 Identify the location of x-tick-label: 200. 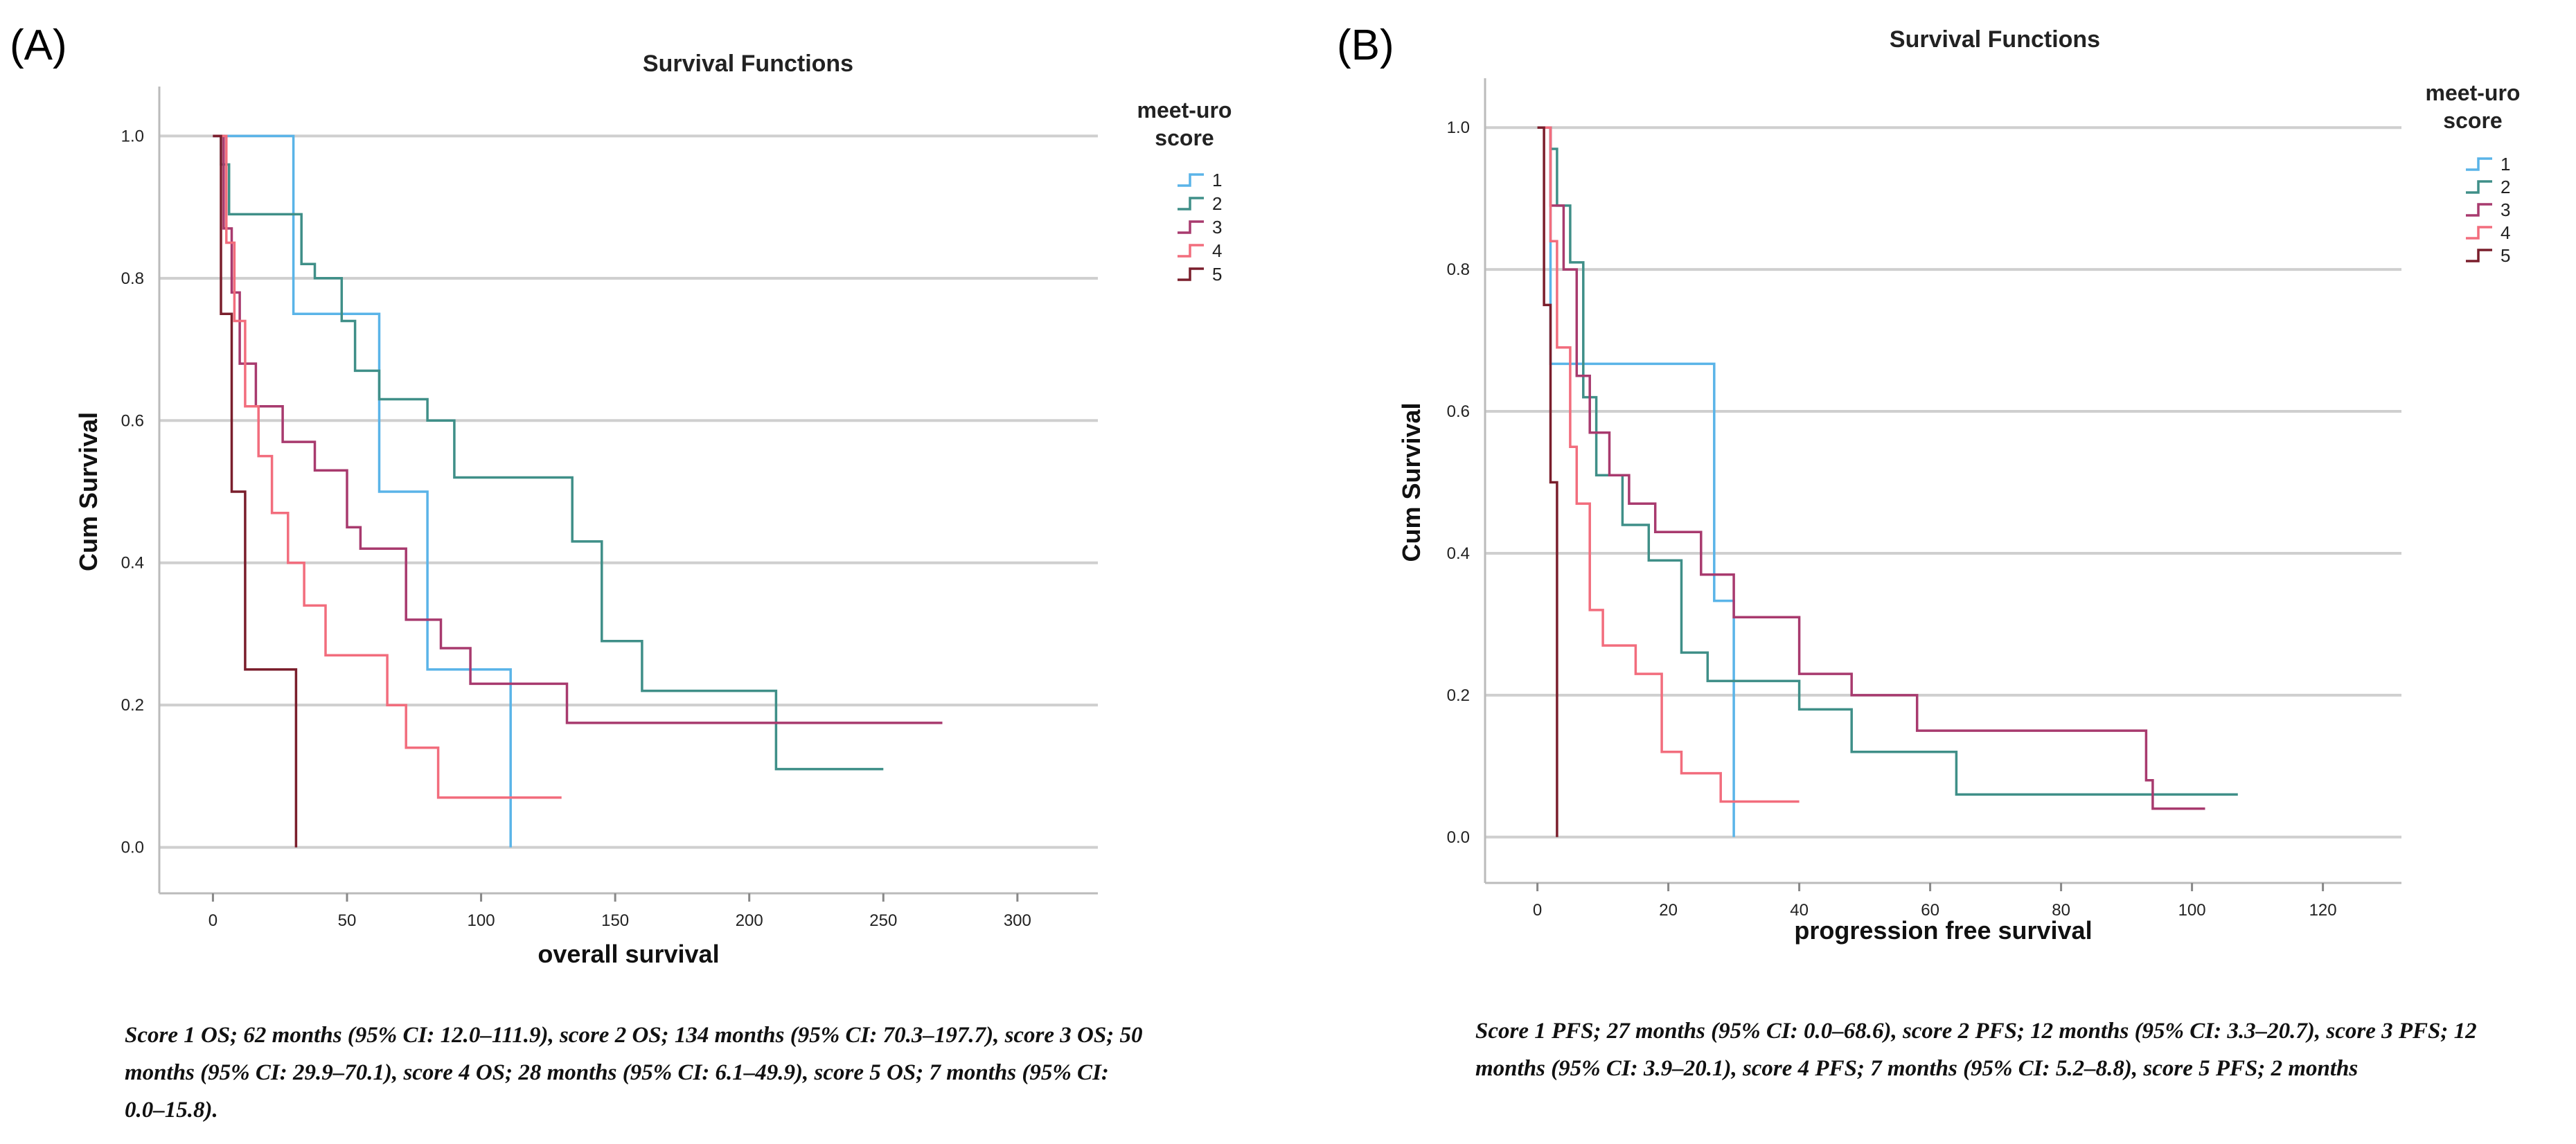
(749, 920).